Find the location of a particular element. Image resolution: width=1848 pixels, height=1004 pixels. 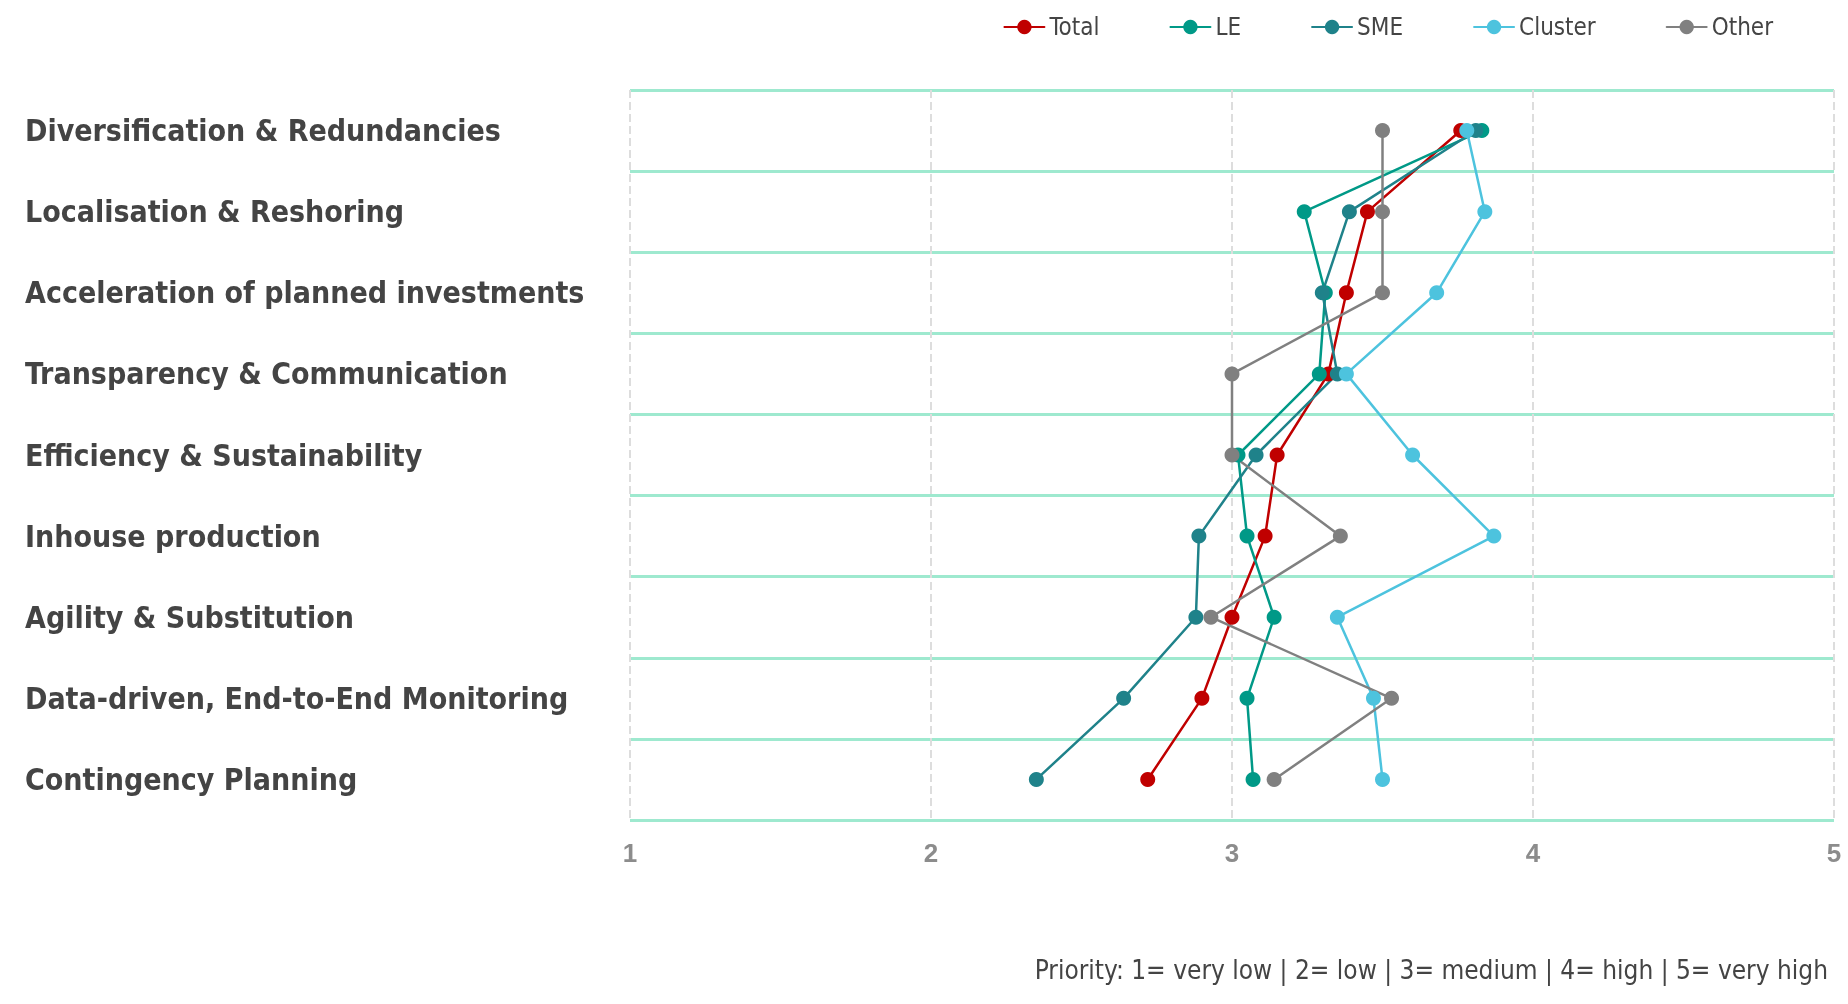

y-tick-label: Inhouse production is located at coordinates (173, 536).